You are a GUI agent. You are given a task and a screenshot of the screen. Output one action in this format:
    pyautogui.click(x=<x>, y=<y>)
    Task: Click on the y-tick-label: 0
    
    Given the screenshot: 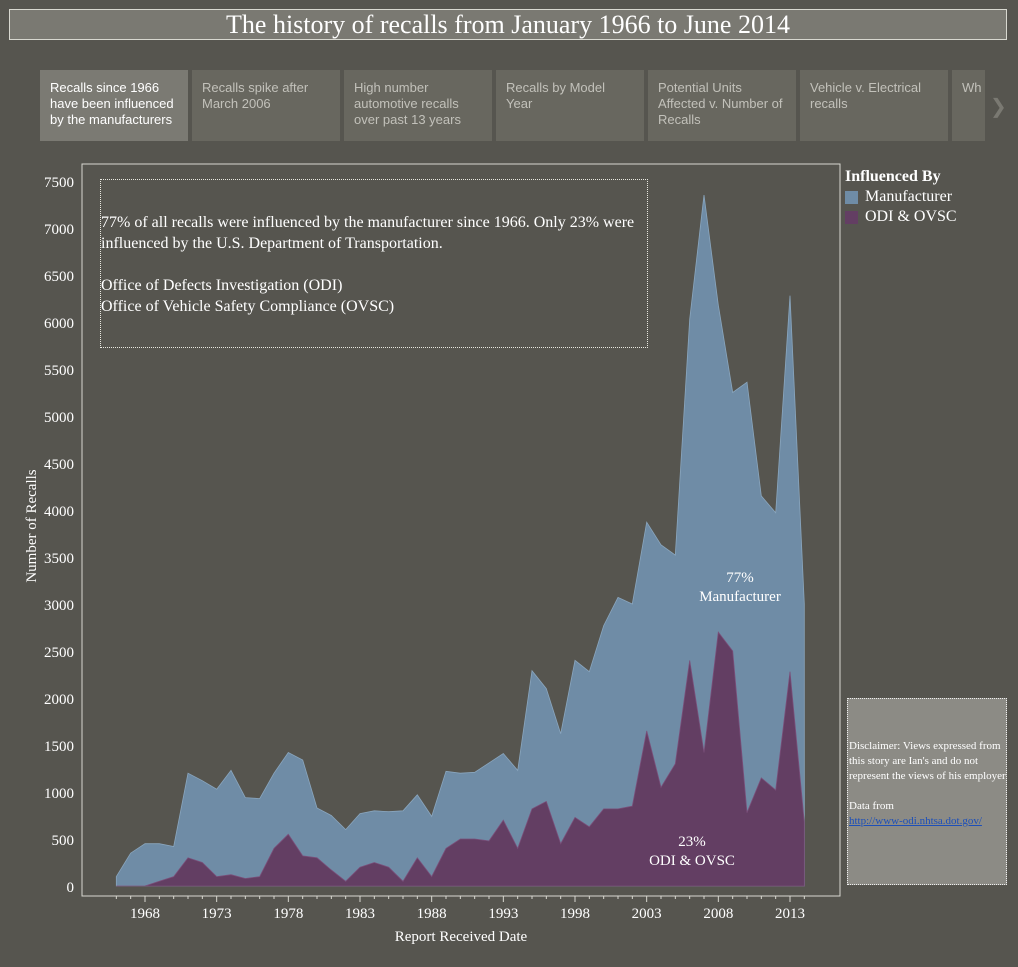 What is the action you would take?
    pyautogui.click(x=71, y=888)
    